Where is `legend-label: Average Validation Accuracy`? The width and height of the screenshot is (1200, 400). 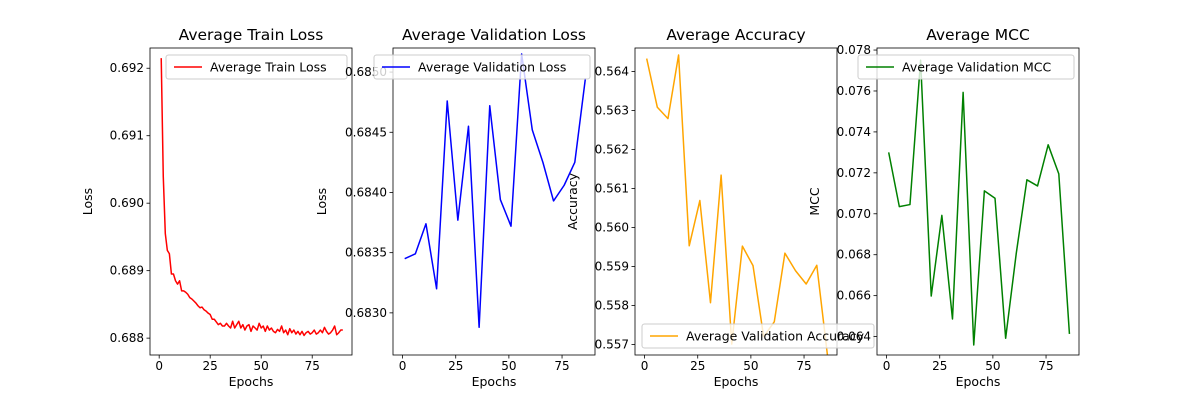 legend-label: Average Validation Accuracy is located at coordinates (775, 336).